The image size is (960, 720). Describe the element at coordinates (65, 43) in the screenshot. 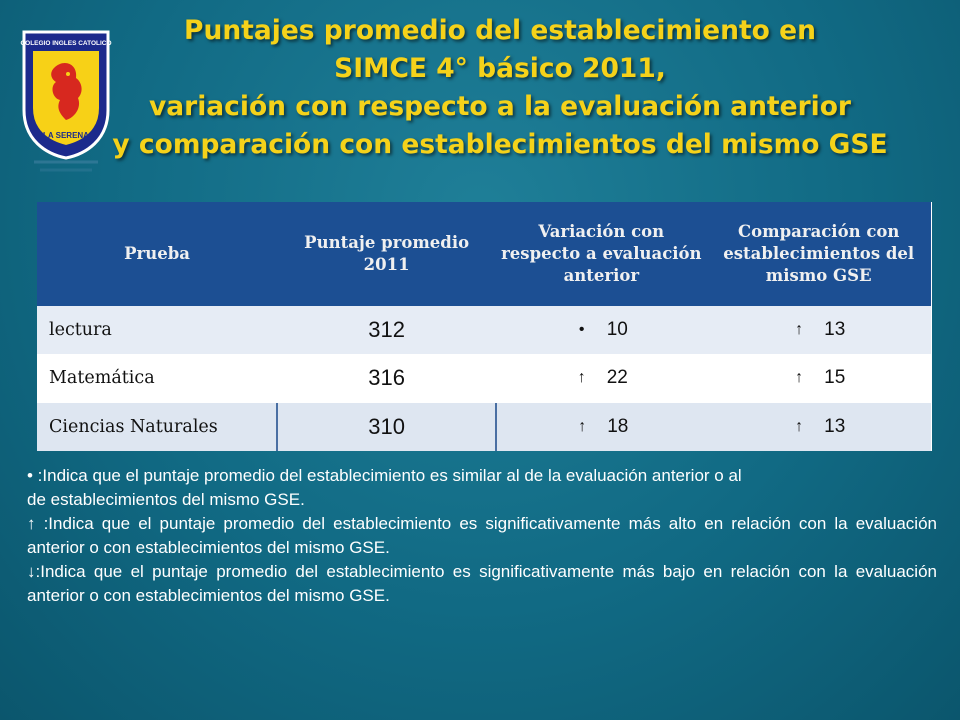

I see `logo-top-text: COLEGIO INGLES CATOLICO` at that location.